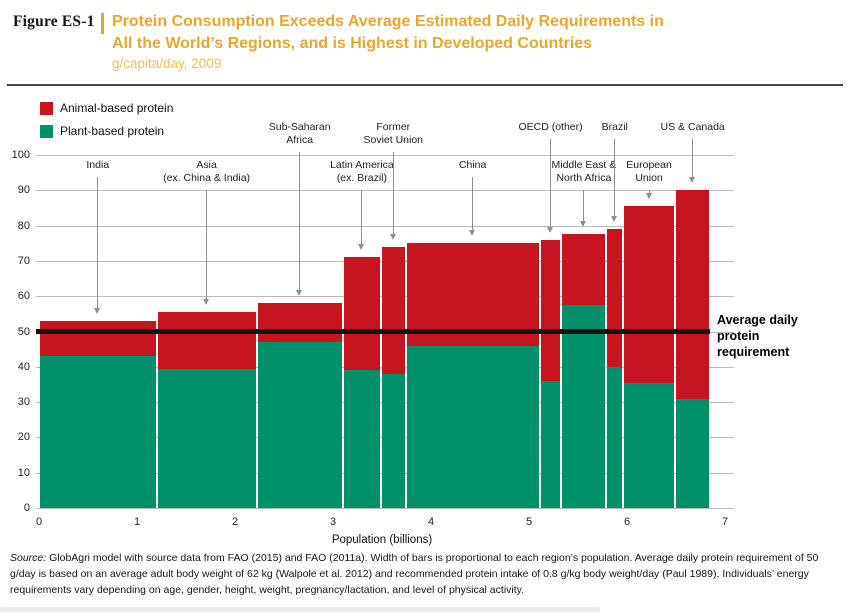 The height and width of the screenshot is (614, 850). Describe the element at coordinates (550, 444) in the screenshot. I see `bar-oecd-other-plant-segment` at that location.